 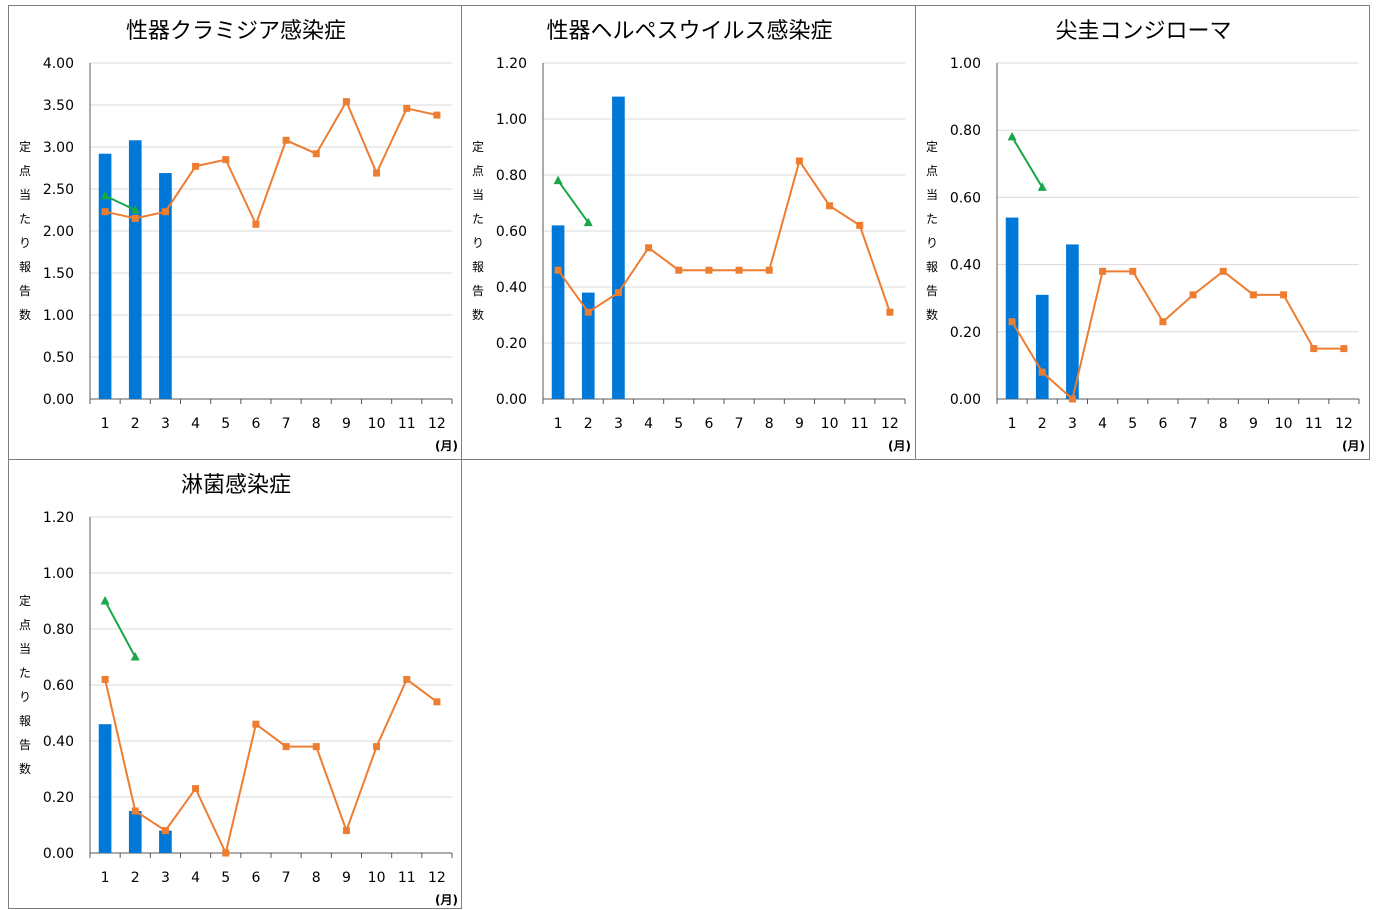 I want to click on y-tick-label: 4.00, so click(x=58, y=64).